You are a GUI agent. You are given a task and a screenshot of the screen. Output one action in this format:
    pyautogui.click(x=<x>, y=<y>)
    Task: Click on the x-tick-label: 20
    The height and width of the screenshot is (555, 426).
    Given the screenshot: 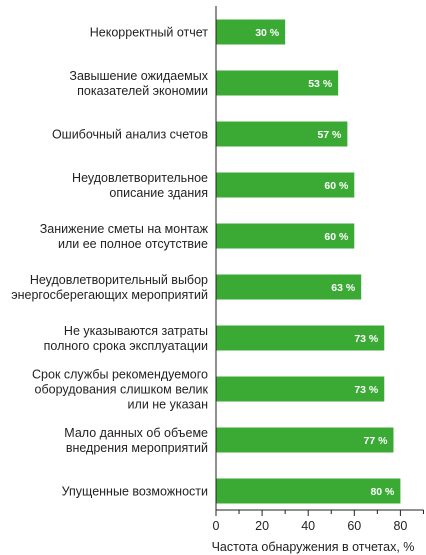 What is the action you would take?
    pyautogui.click(x=262, y=526)
    